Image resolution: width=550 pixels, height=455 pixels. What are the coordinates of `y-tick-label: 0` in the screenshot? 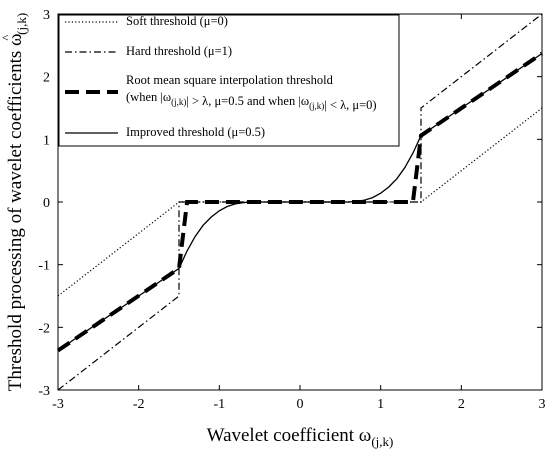 It's located at (46, 203).